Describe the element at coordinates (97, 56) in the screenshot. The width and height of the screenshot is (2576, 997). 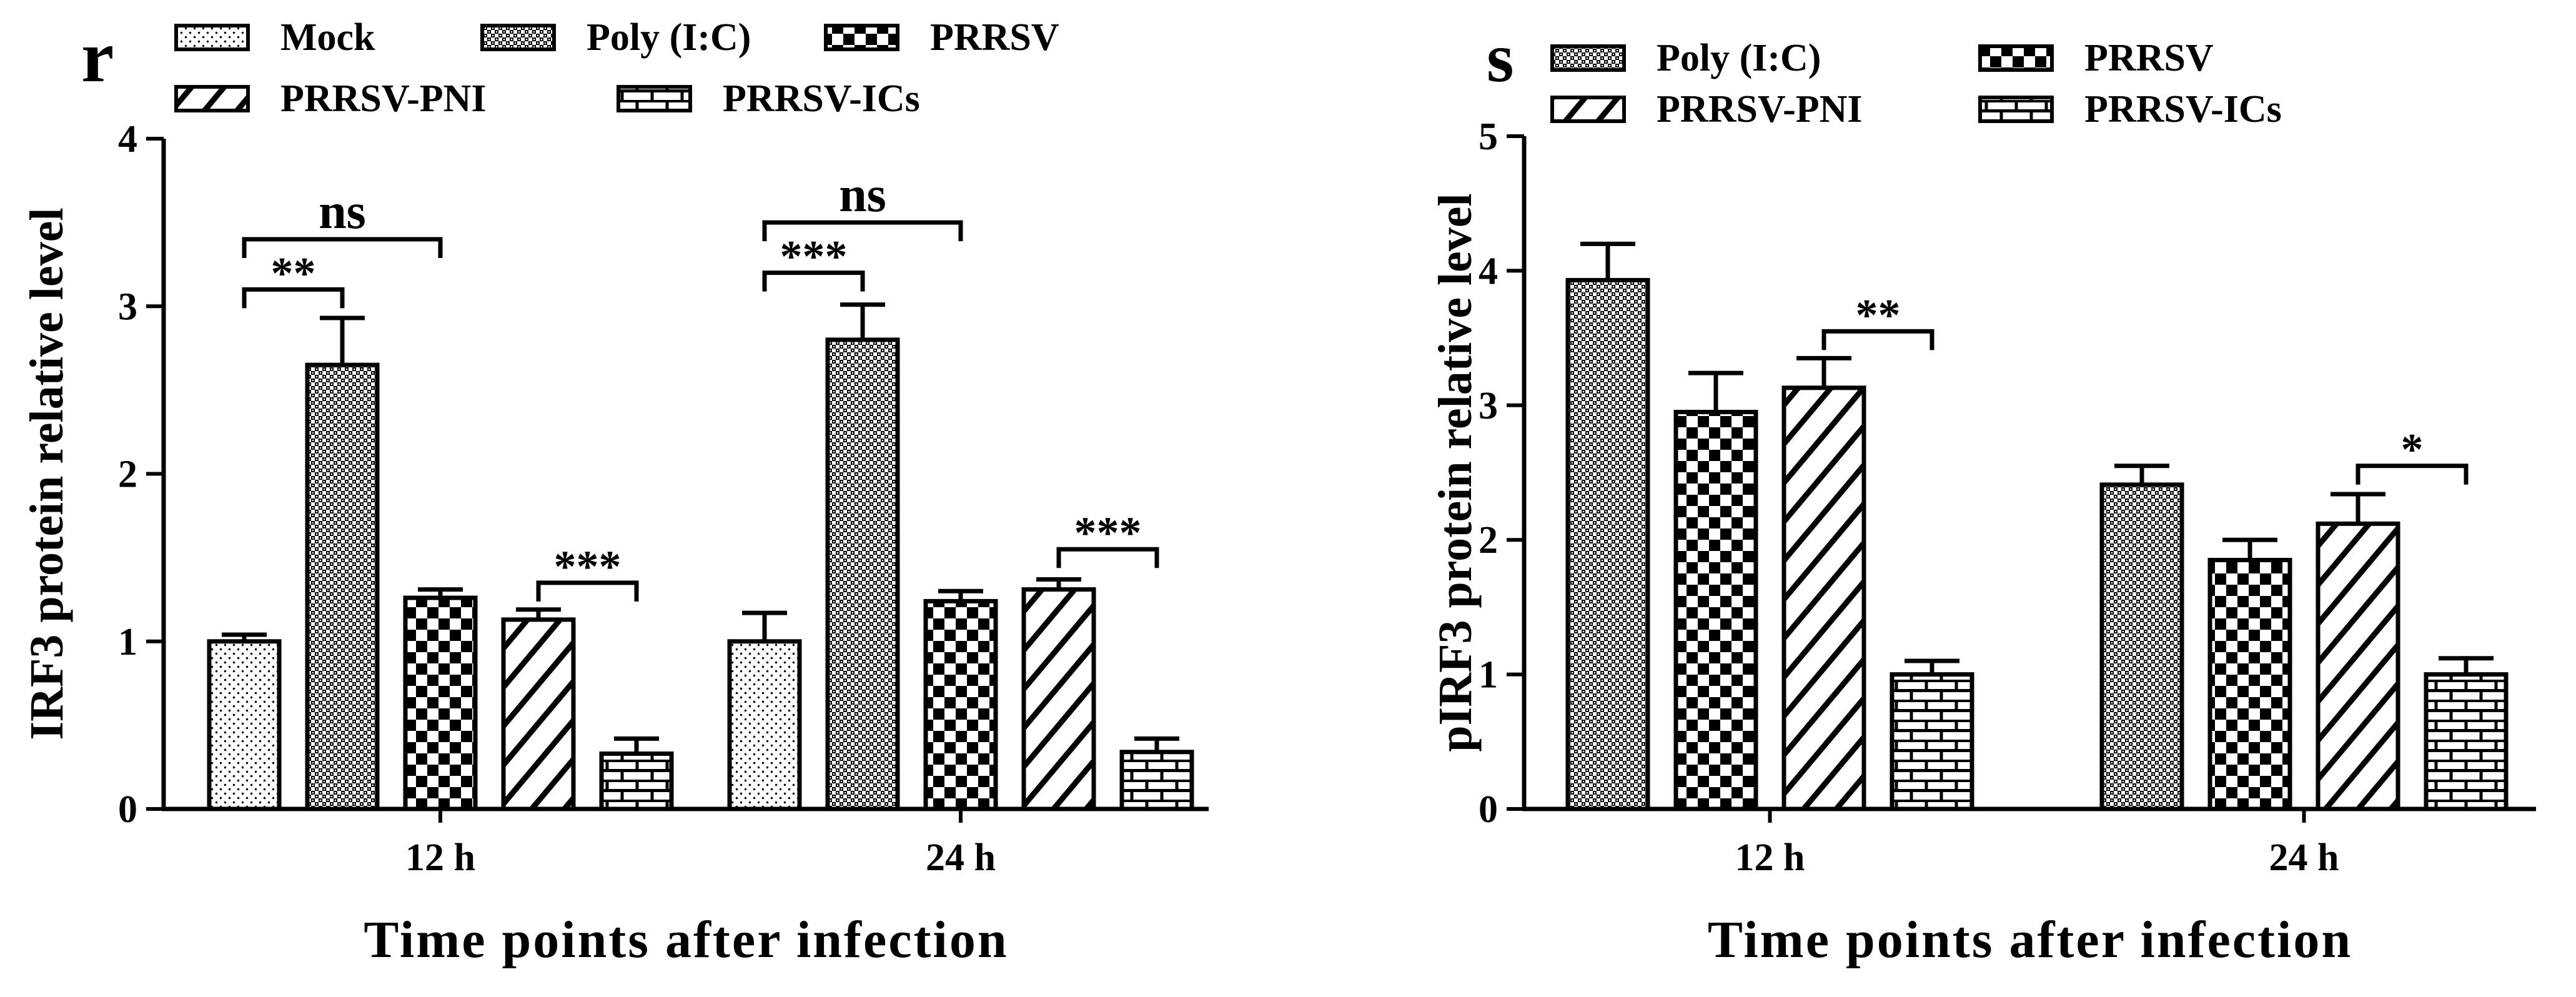
I see `panel-label: r` at that location.